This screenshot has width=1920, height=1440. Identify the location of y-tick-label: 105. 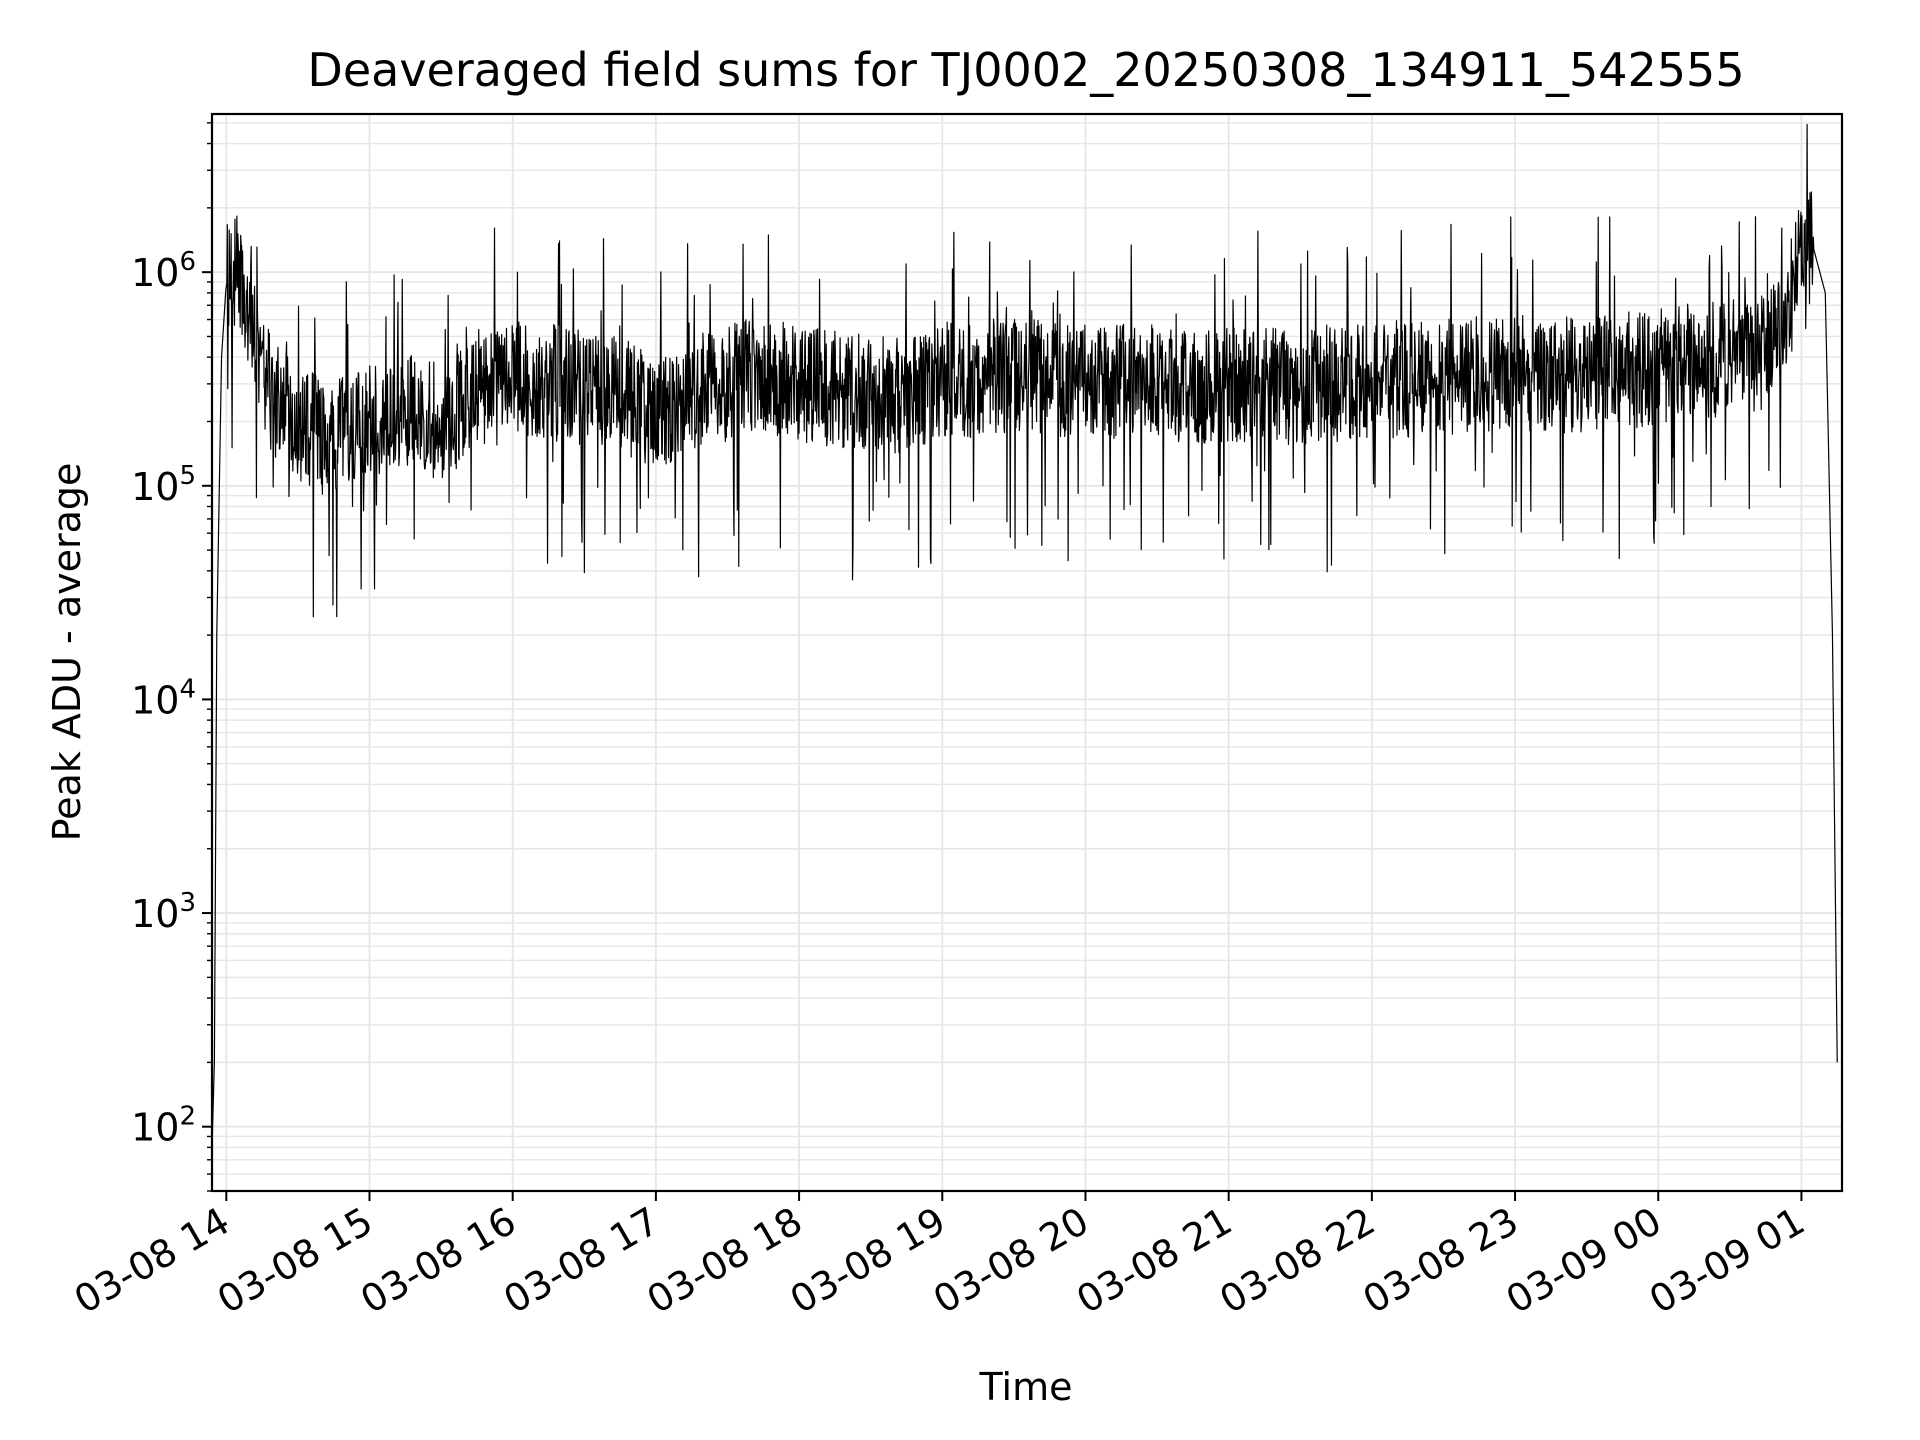
(163, 485).